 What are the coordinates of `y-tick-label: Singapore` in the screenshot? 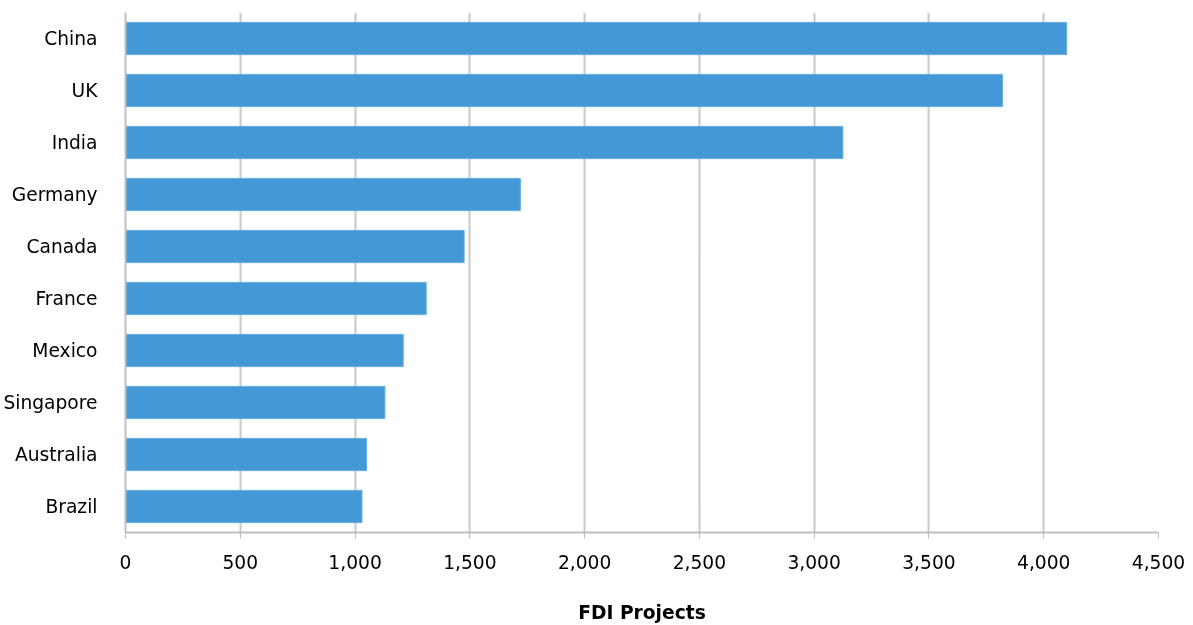 It's located at (50, 402).